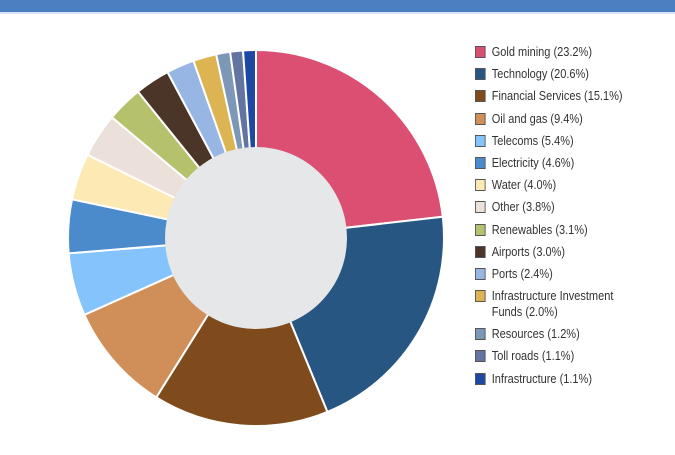 The width and height of the screenshot is (675, 455). I want to click on legend-label: Ports (2.4%), so click(522, 273).